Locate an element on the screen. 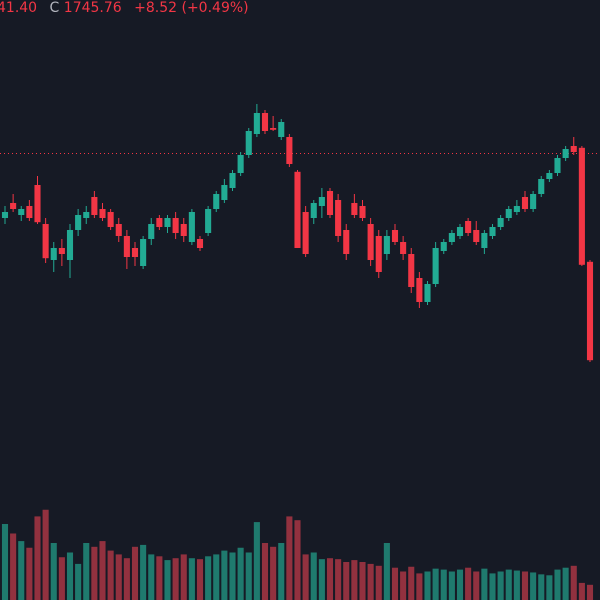 The height and width of the screenshot is (600, 600). volume-panel is located at coordinates (297, 554).